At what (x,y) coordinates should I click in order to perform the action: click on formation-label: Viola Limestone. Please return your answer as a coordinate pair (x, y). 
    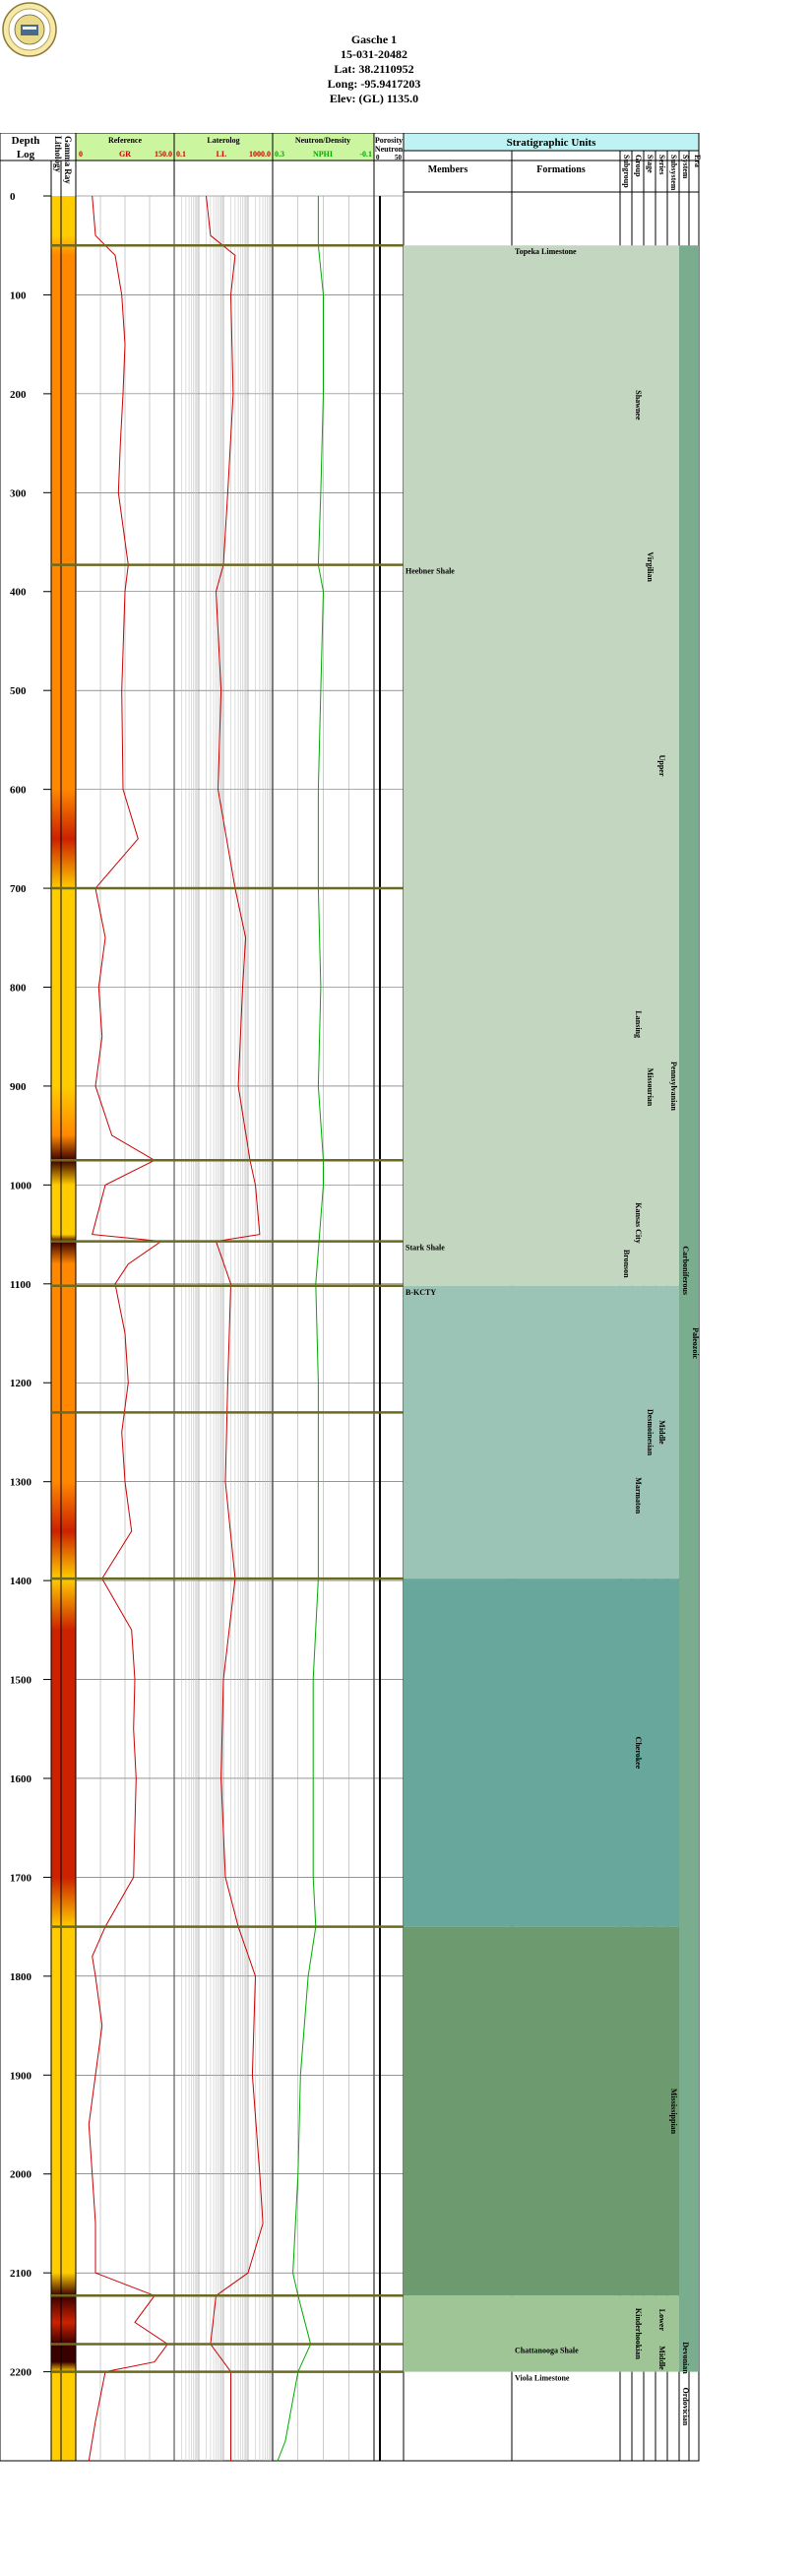
    Looking at the image, I should click on (542, 2378).